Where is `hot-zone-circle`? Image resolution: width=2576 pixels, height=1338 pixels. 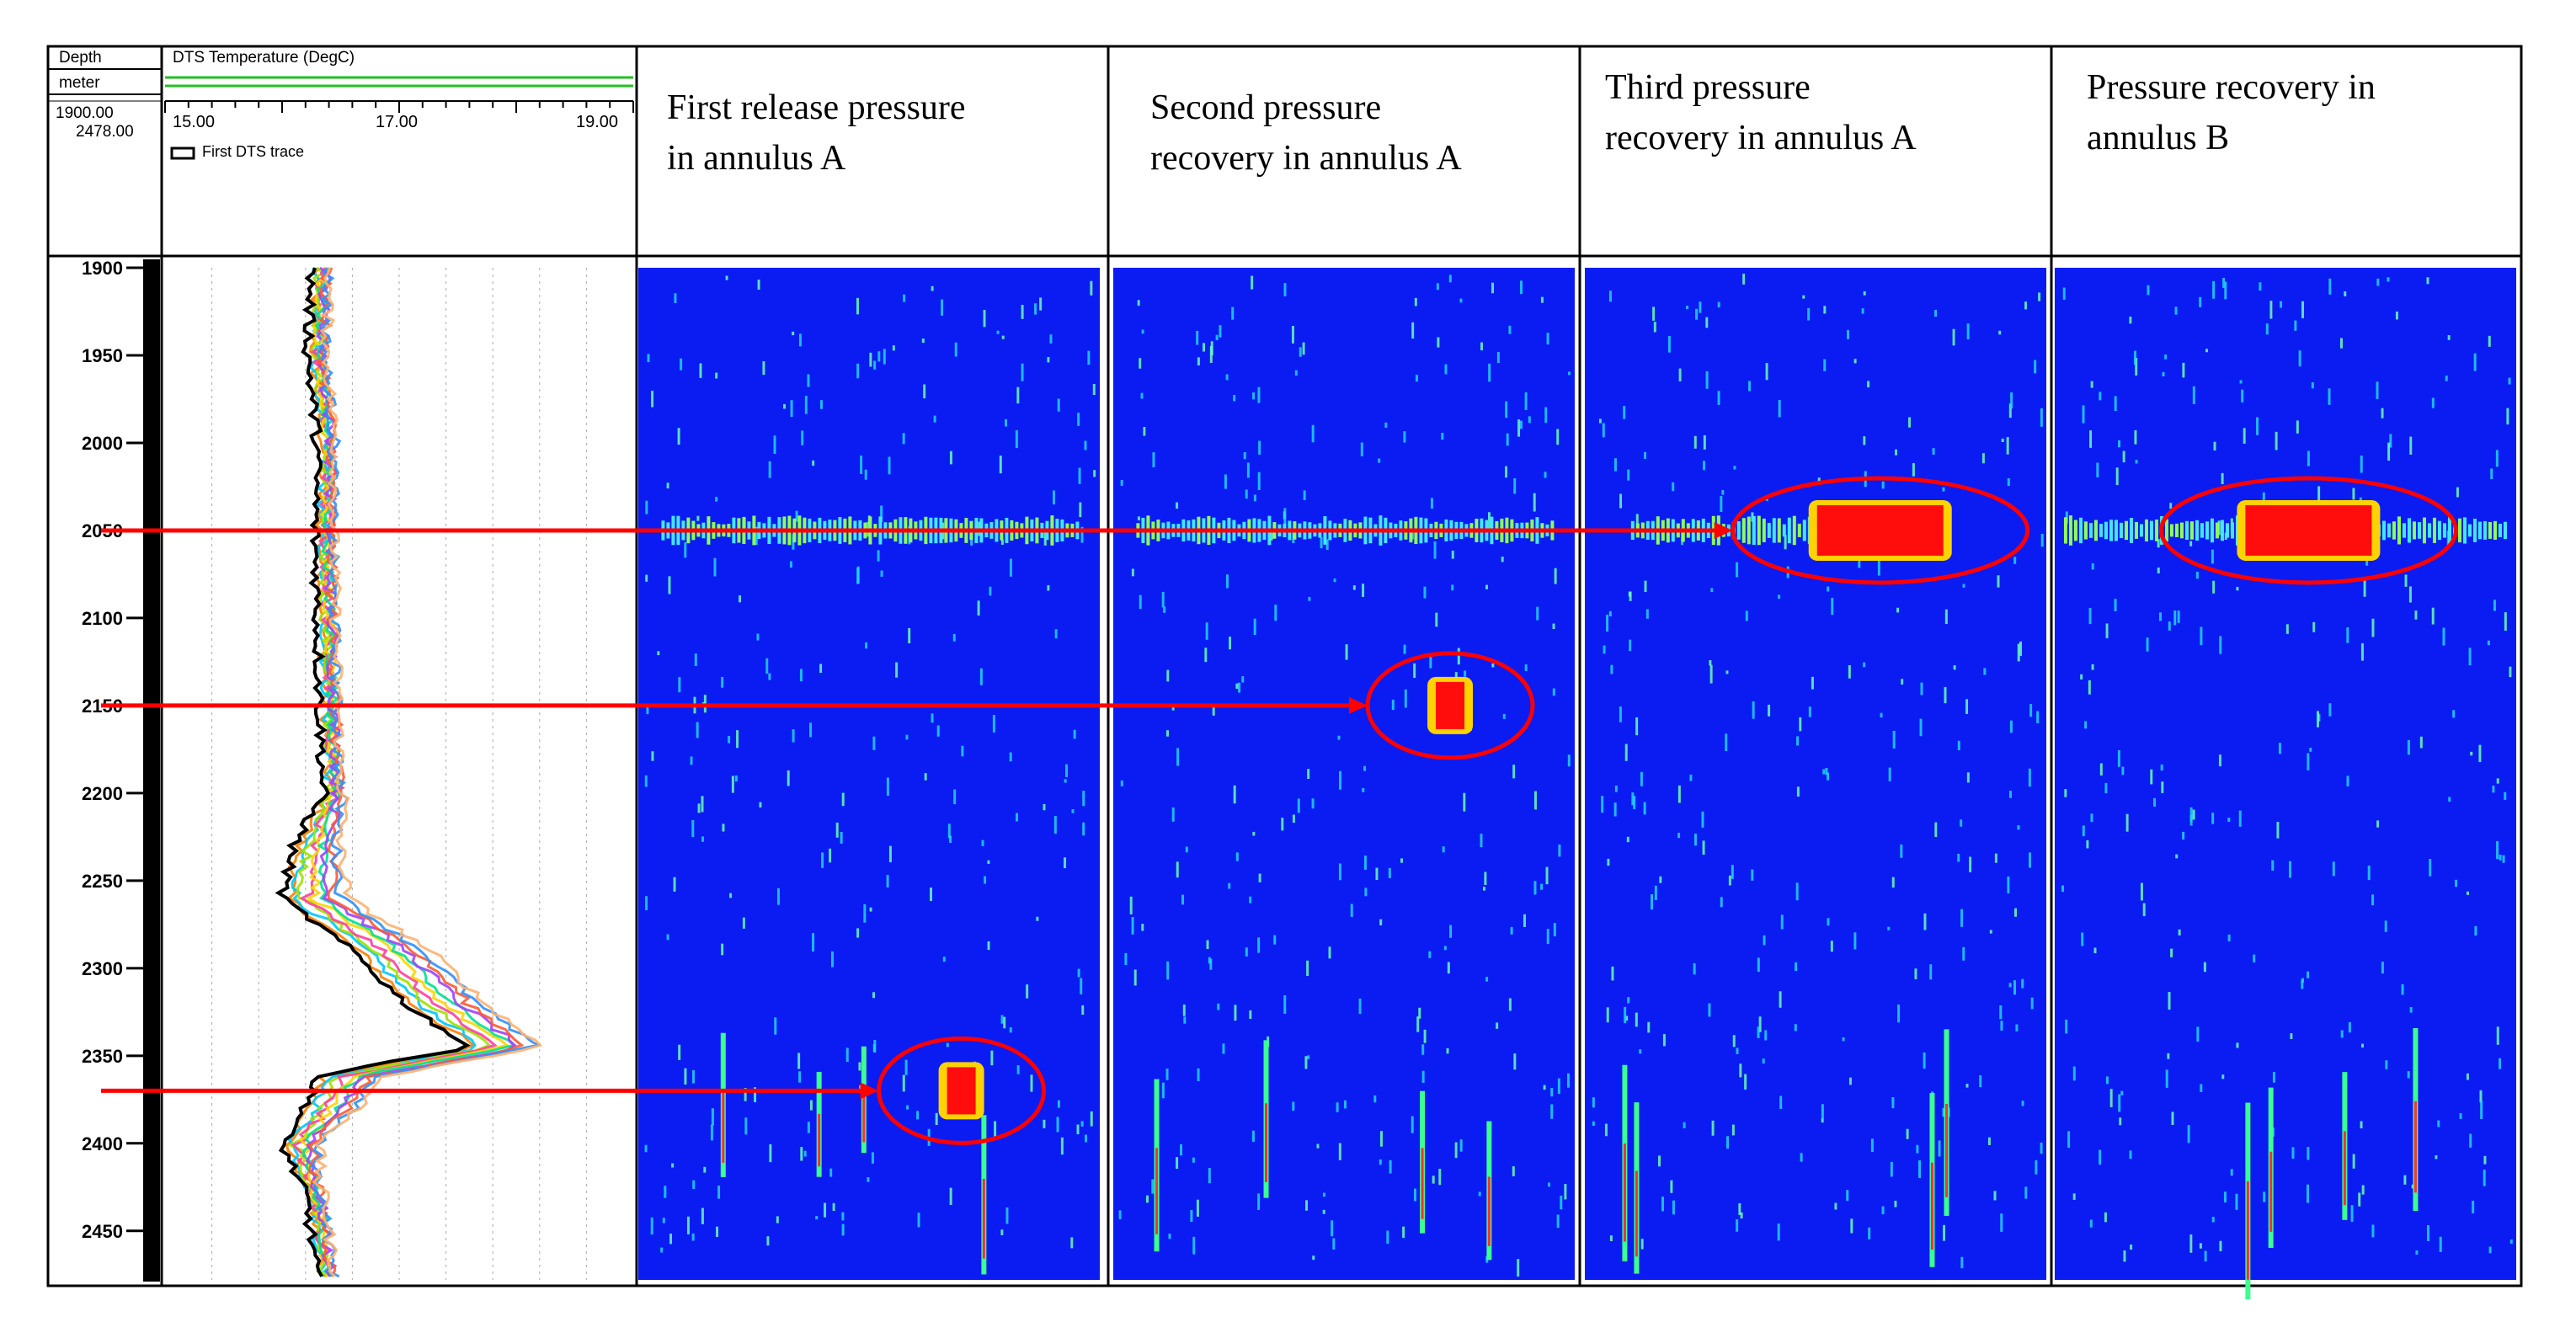 hot-zone-circle is located at coordinates (2308, 530).